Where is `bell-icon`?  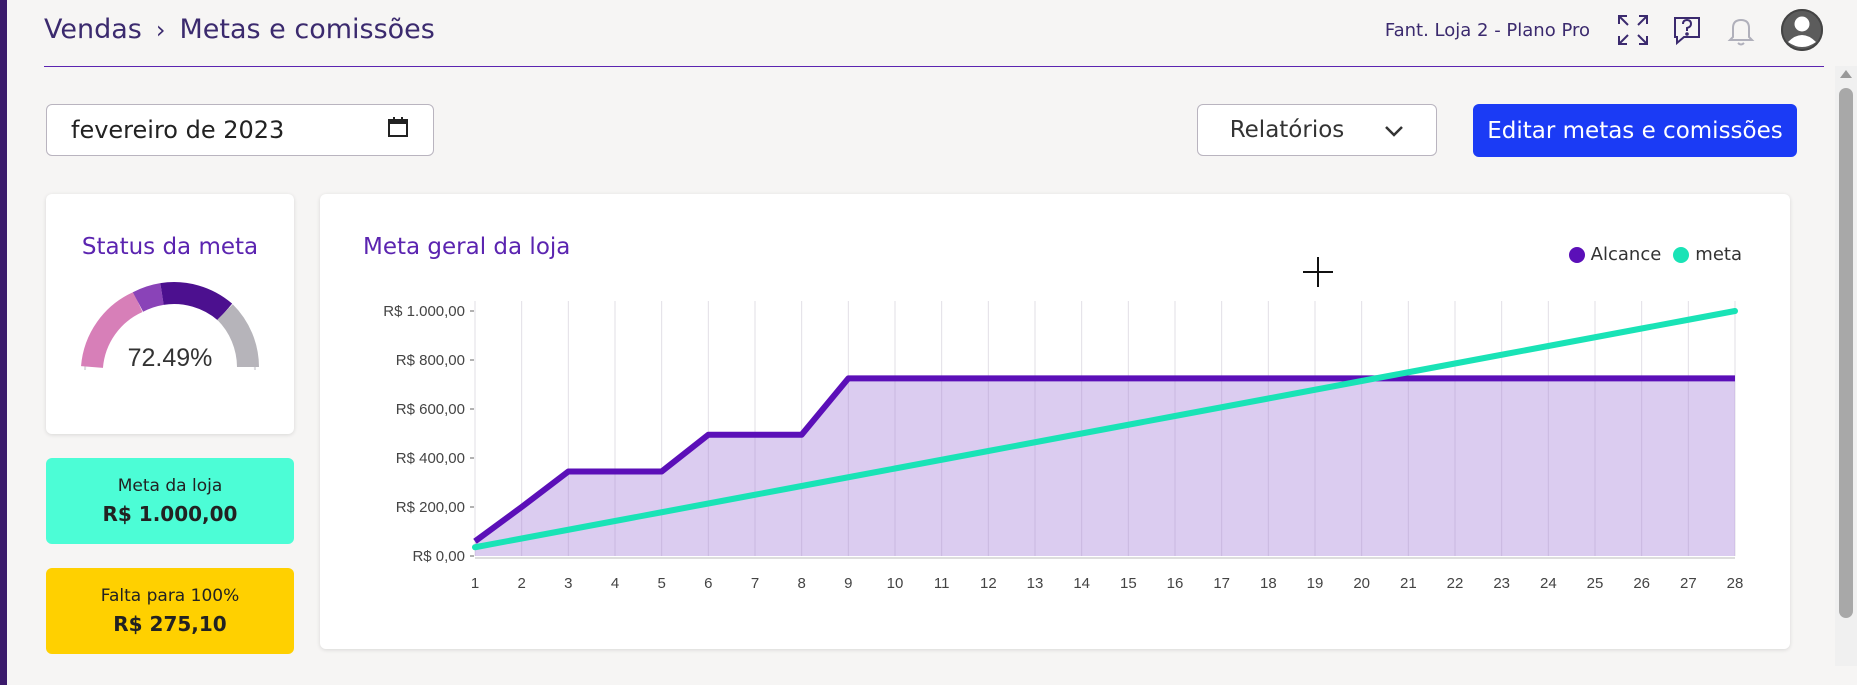
bell-icon is located at coordinates (1741, 30).